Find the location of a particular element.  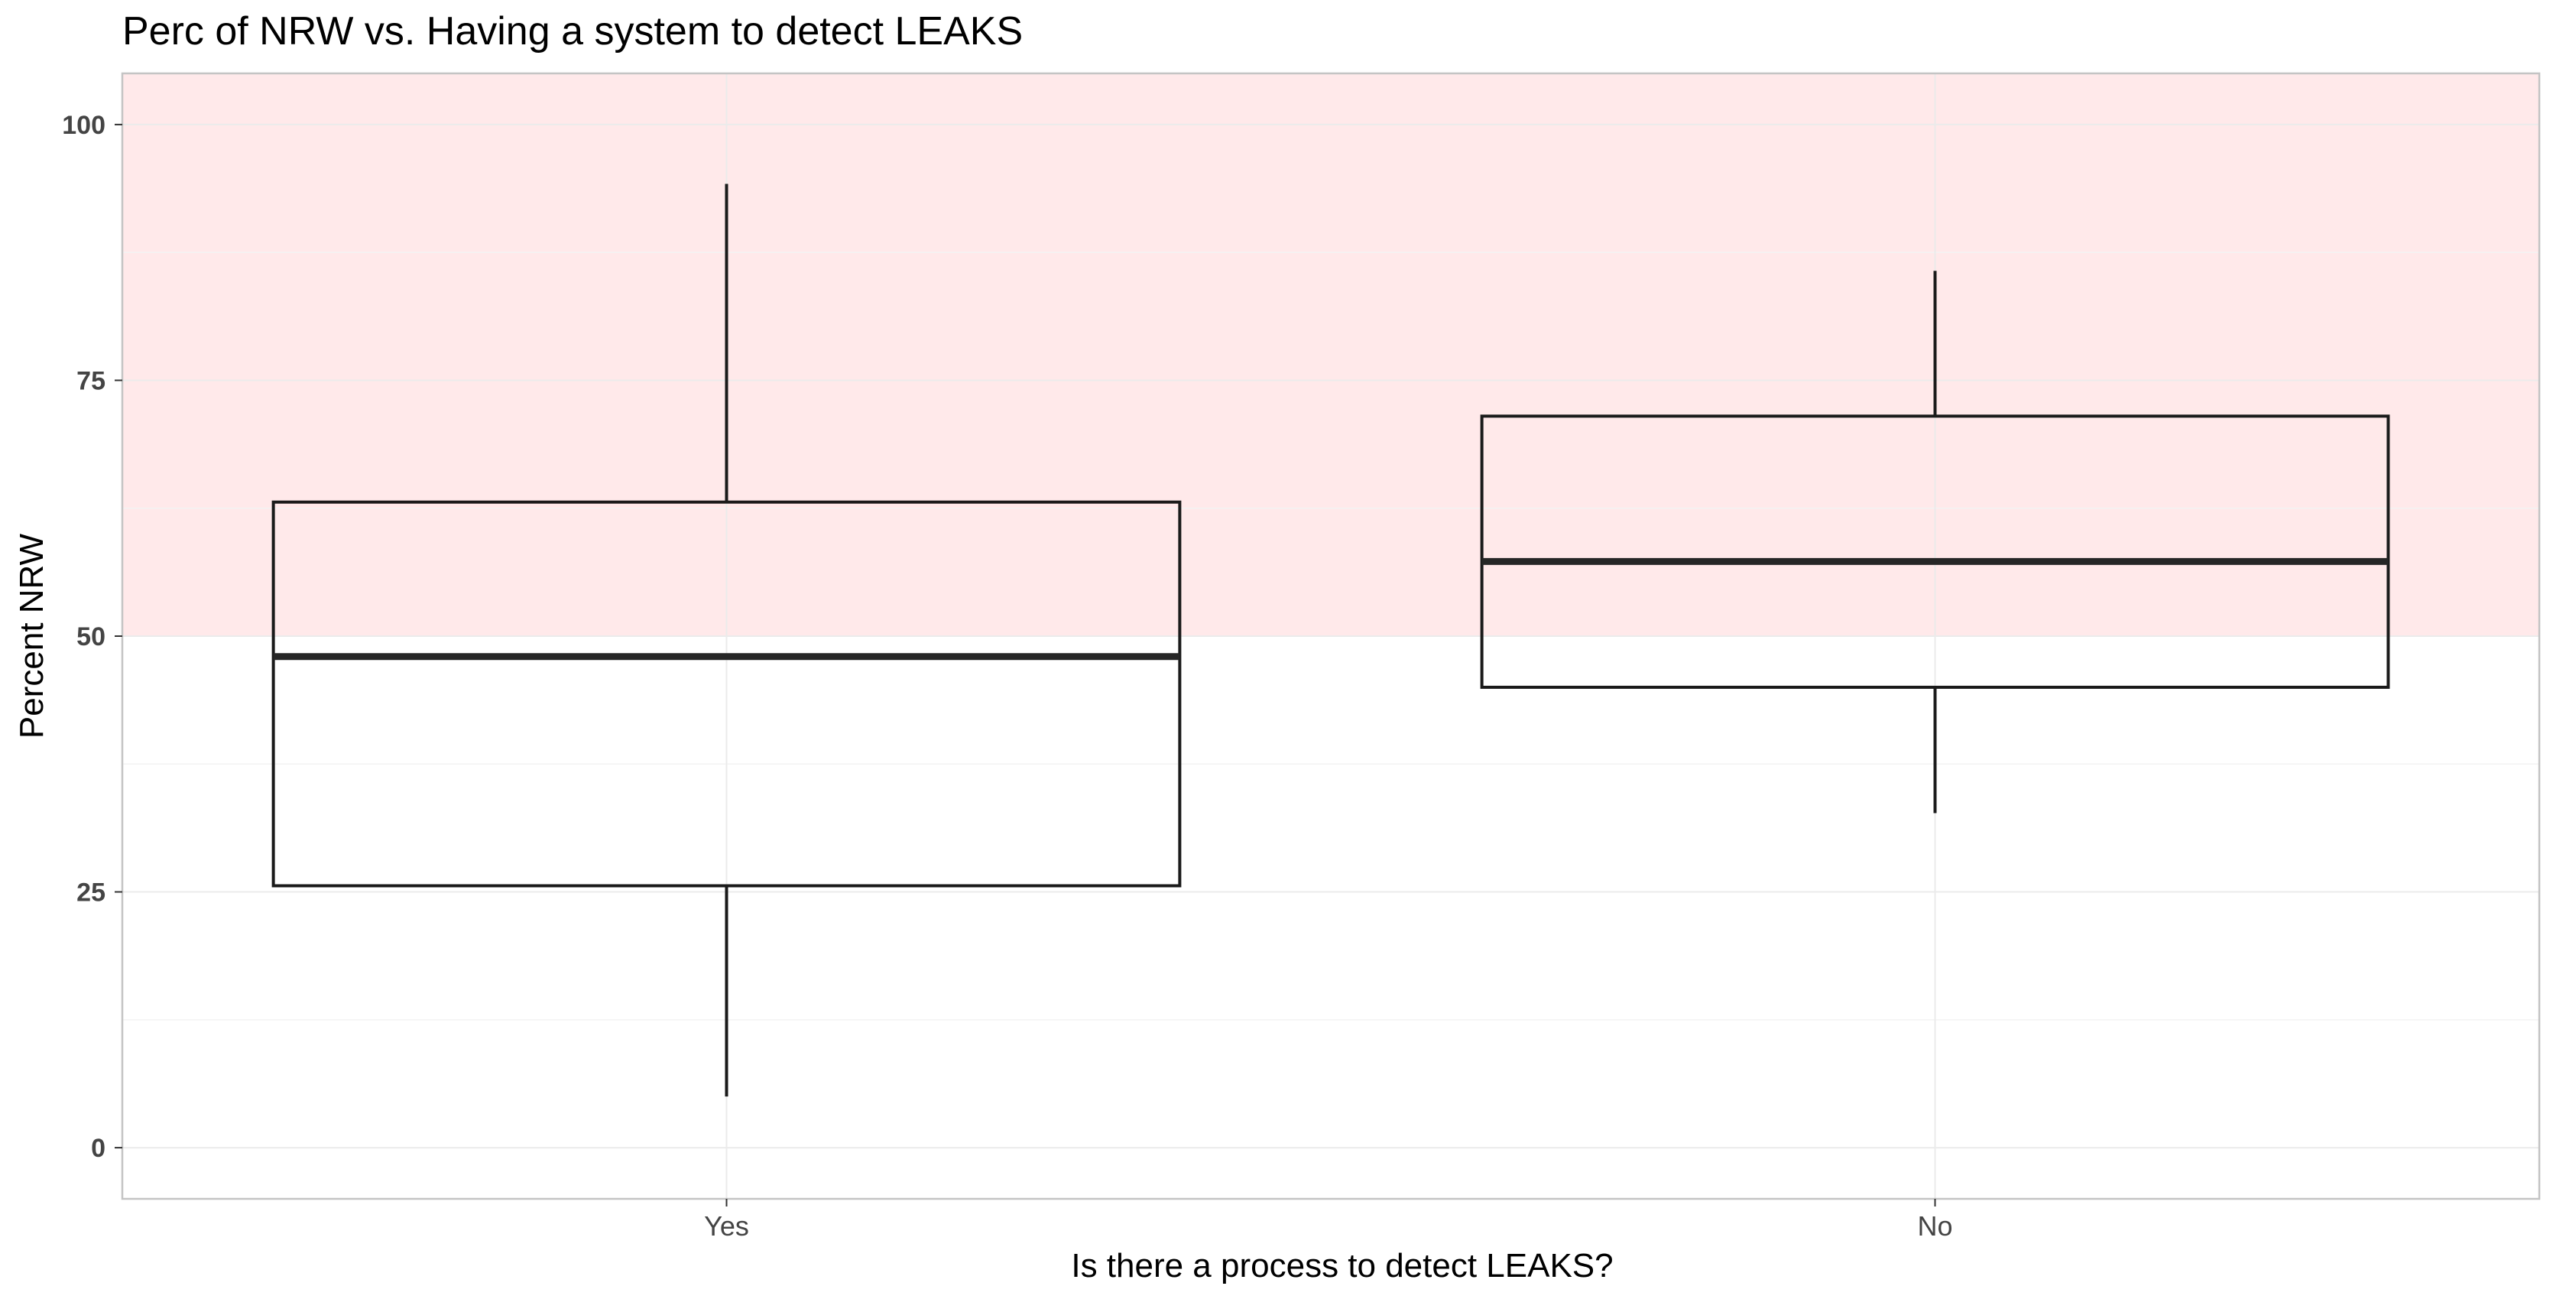

y-tick-label: 100 is located at coordinates (83, 125).